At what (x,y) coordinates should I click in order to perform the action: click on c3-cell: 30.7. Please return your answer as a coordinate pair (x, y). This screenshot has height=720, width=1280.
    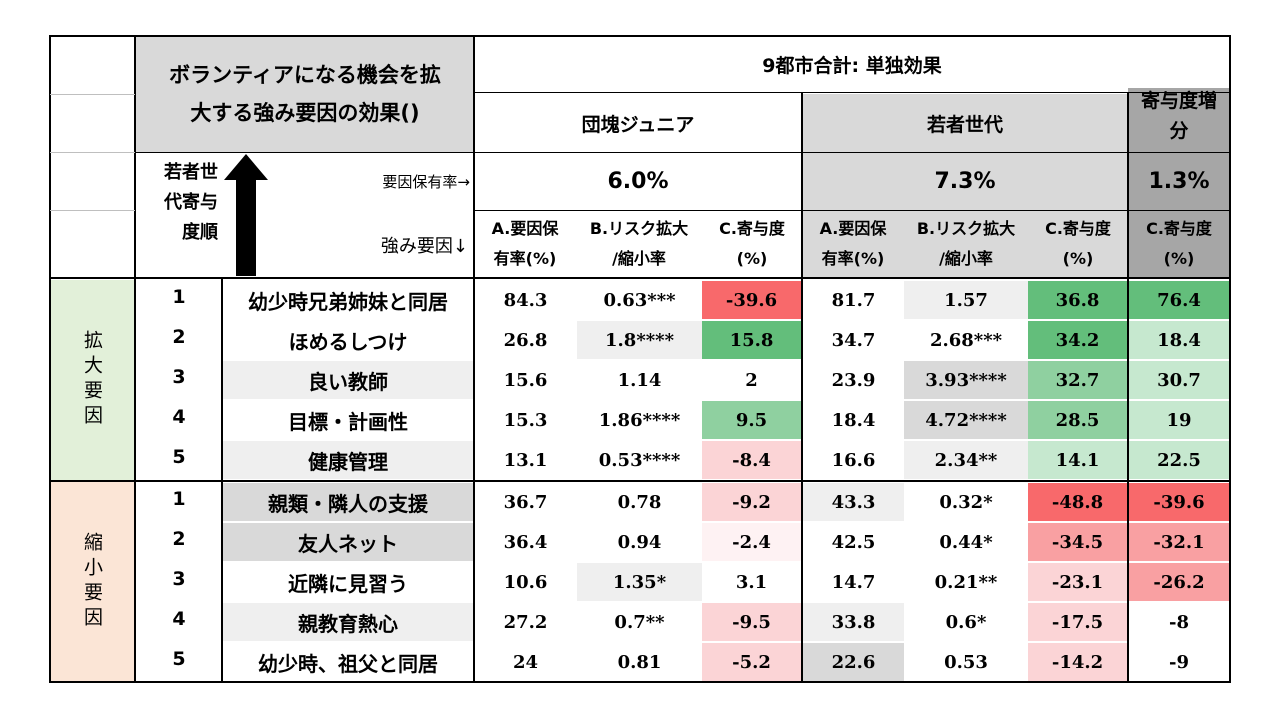
    Looking at the image, I should click on (1179, 380).